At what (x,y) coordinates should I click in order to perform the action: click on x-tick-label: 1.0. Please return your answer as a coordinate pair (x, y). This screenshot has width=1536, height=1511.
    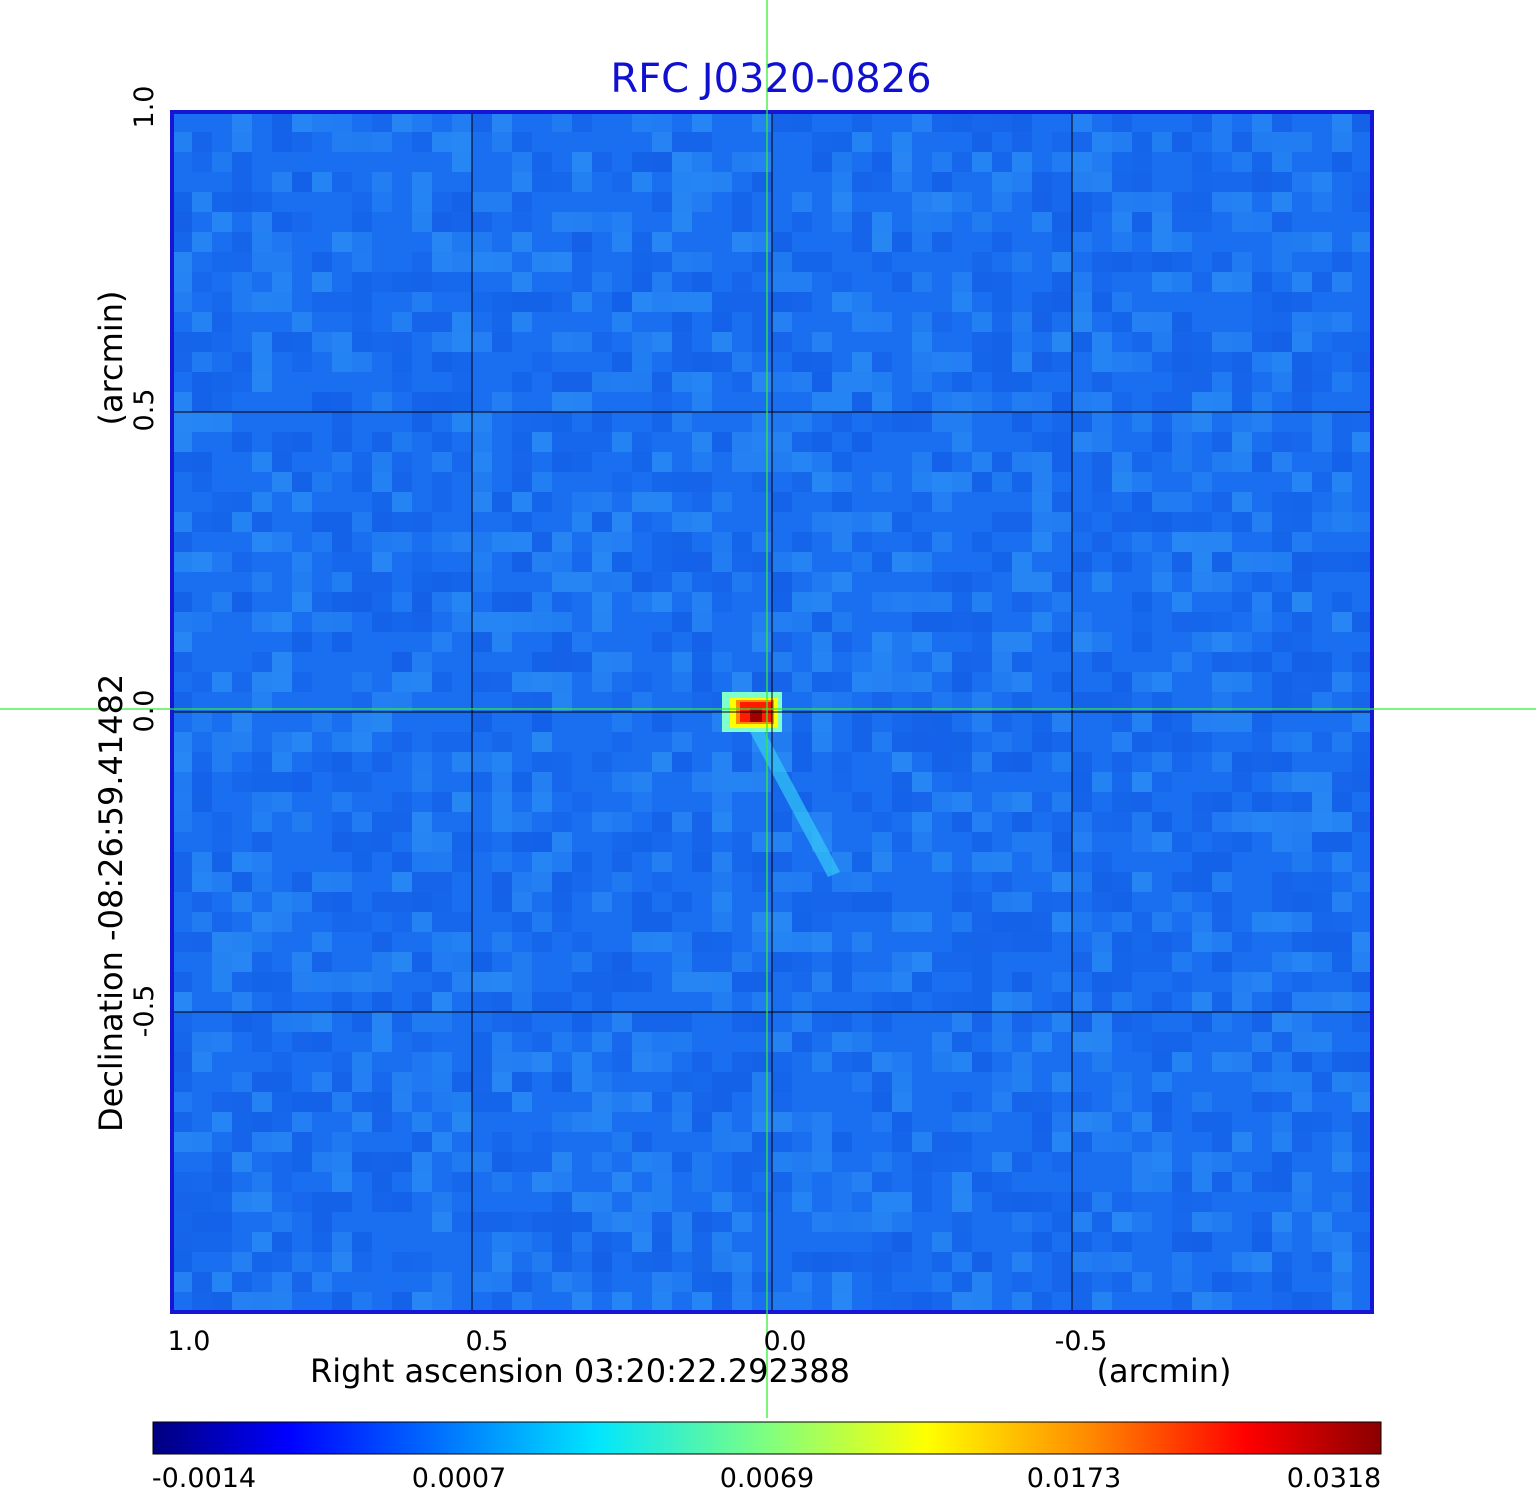
    Looking at the image, I should click on (189, 1341).